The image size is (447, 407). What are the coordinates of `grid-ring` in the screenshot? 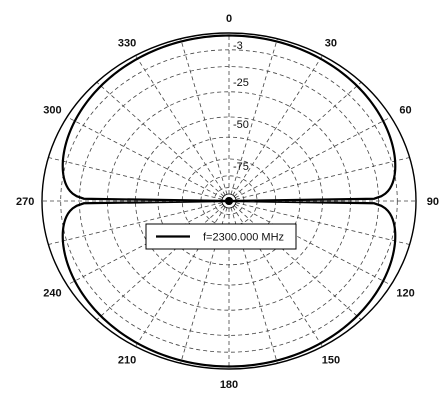 It's located at (229, 201).